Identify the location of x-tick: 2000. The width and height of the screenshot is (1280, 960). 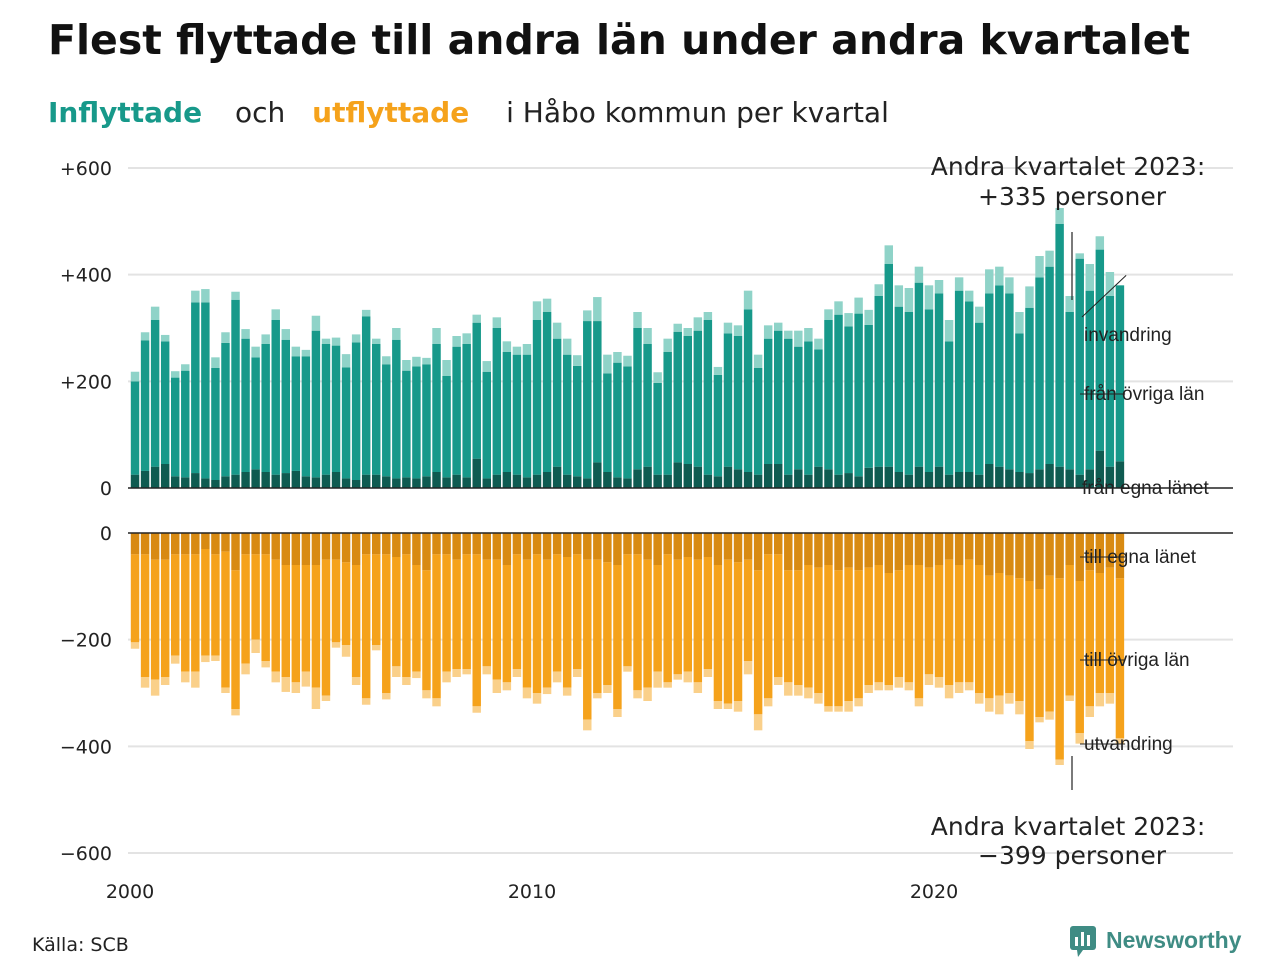
(130, 892).